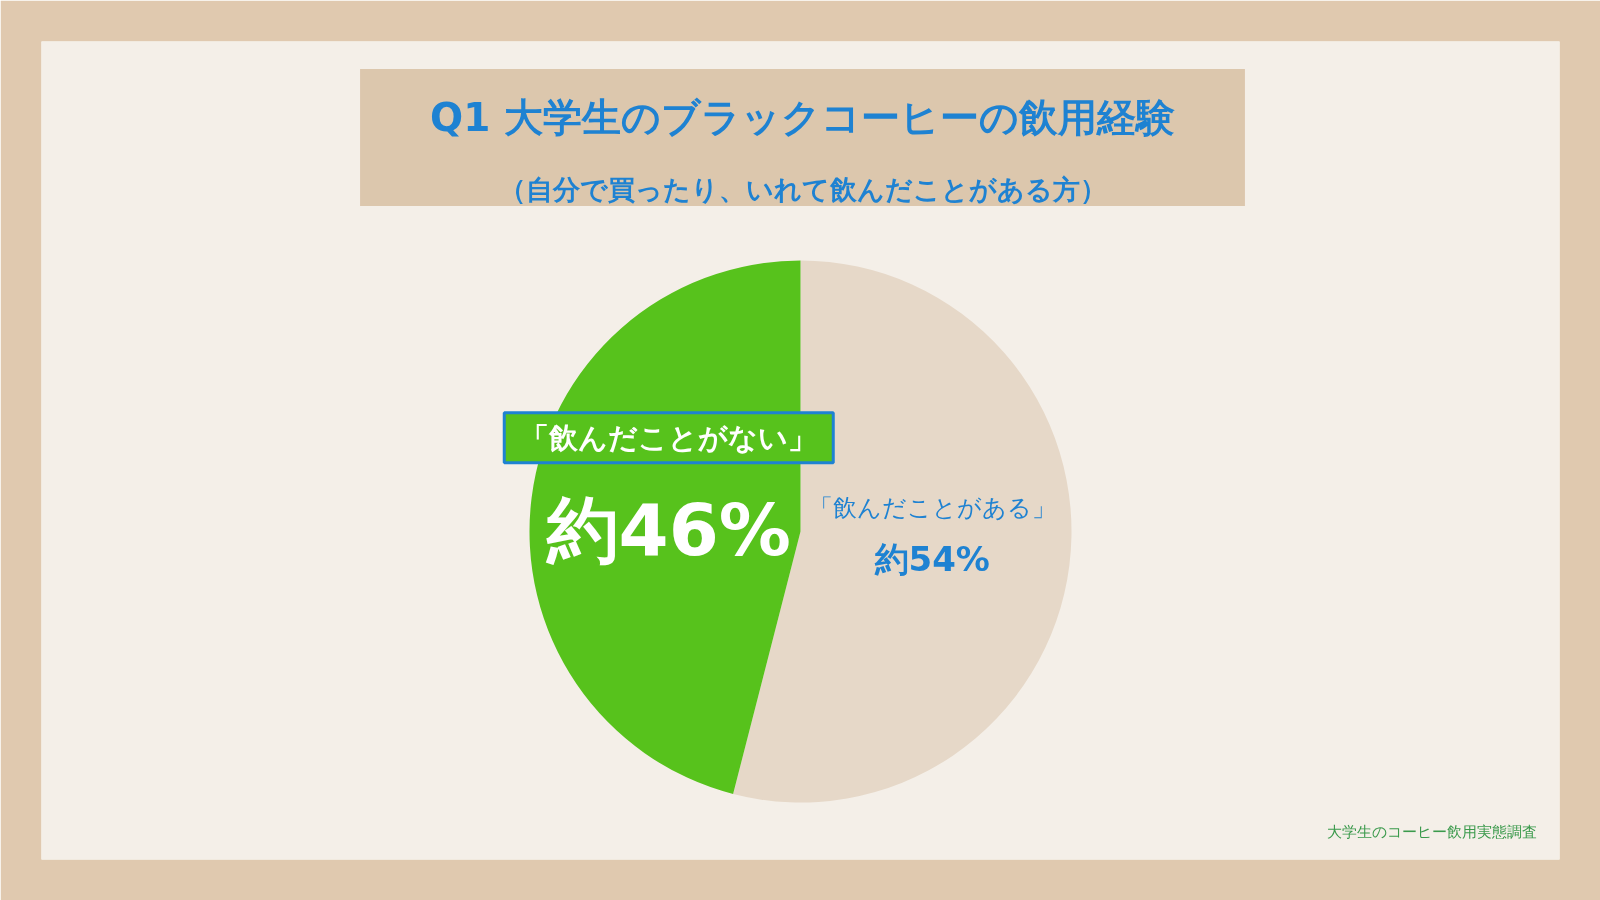 The image size is (1600, 900). Describe the element at coordinates (802, 189) in the screenshot. I see `chart-subtitle: （自分で買ったり、いれて飲んだことがある方）` at that location.